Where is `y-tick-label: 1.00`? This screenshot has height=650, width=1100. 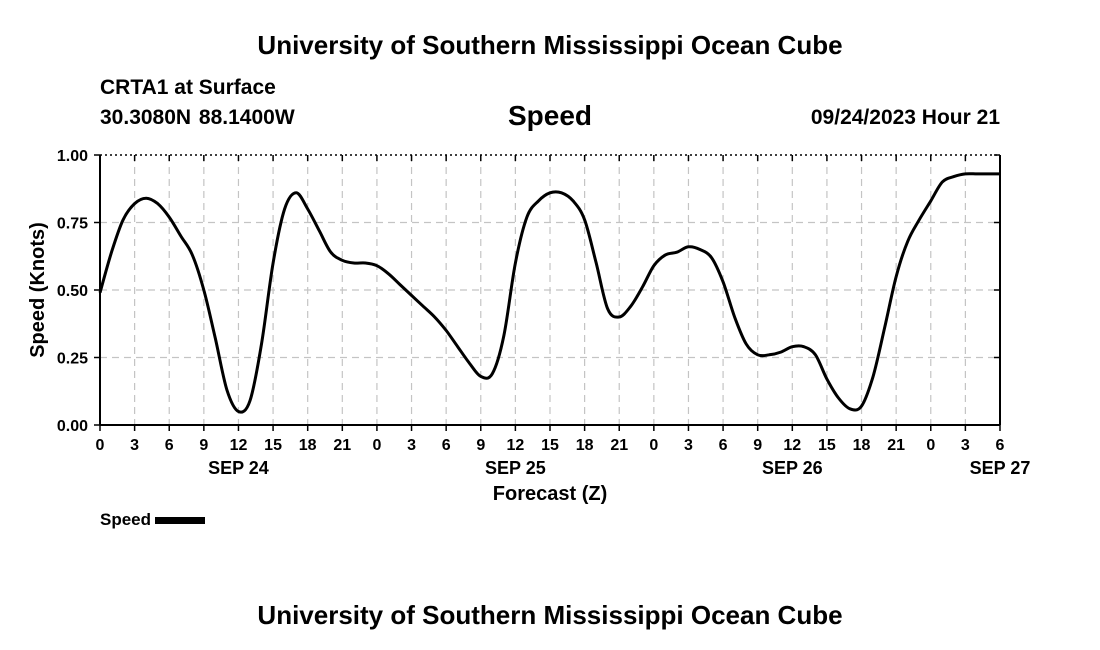 y-tick-label: 1.00 is located at coordinates (72, 156).